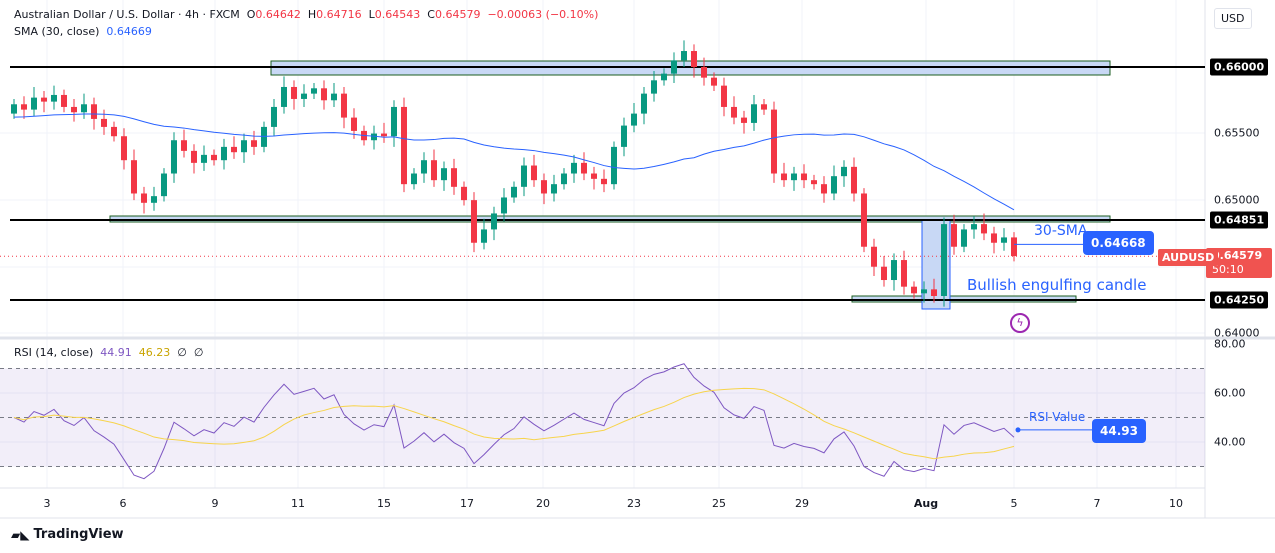 Image resolution: width=1275 pixels, height=553 pixels. I want to click on tradingview-logo: ▰◣ TradingView, so click(67, 534).